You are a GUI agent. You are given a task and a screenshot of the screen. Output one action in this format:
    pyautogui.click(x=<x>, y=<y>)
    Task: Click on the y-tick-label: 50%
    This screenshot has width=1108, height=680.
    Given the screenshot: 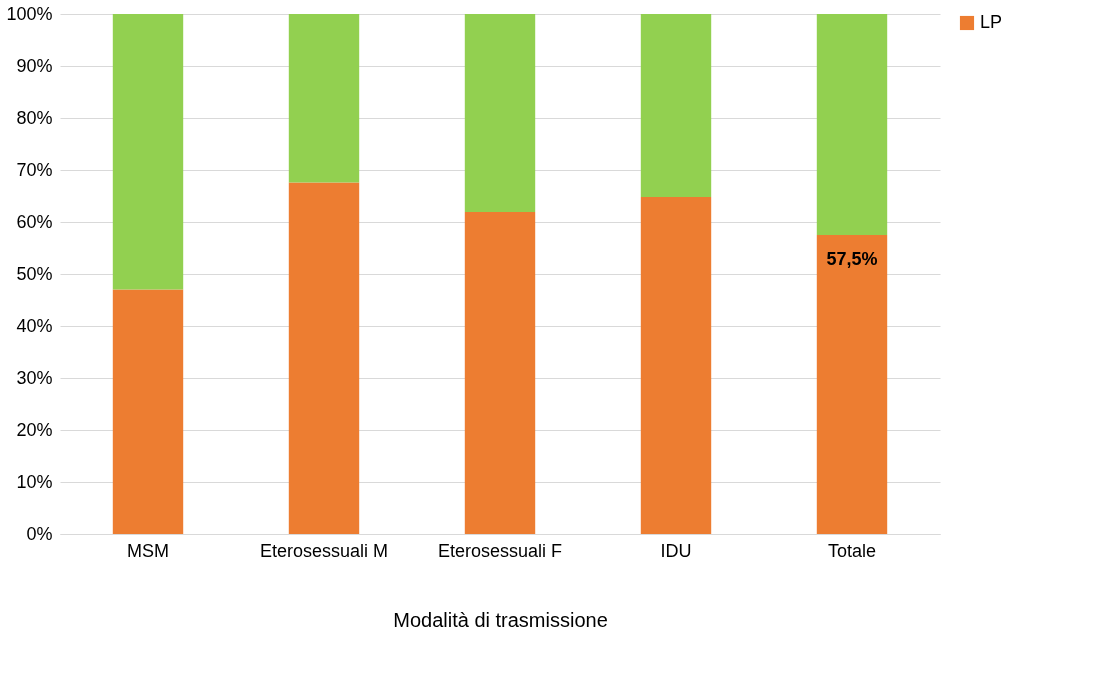 What is the action you would take?
    pyautogui.click(x=34, y=273)
    